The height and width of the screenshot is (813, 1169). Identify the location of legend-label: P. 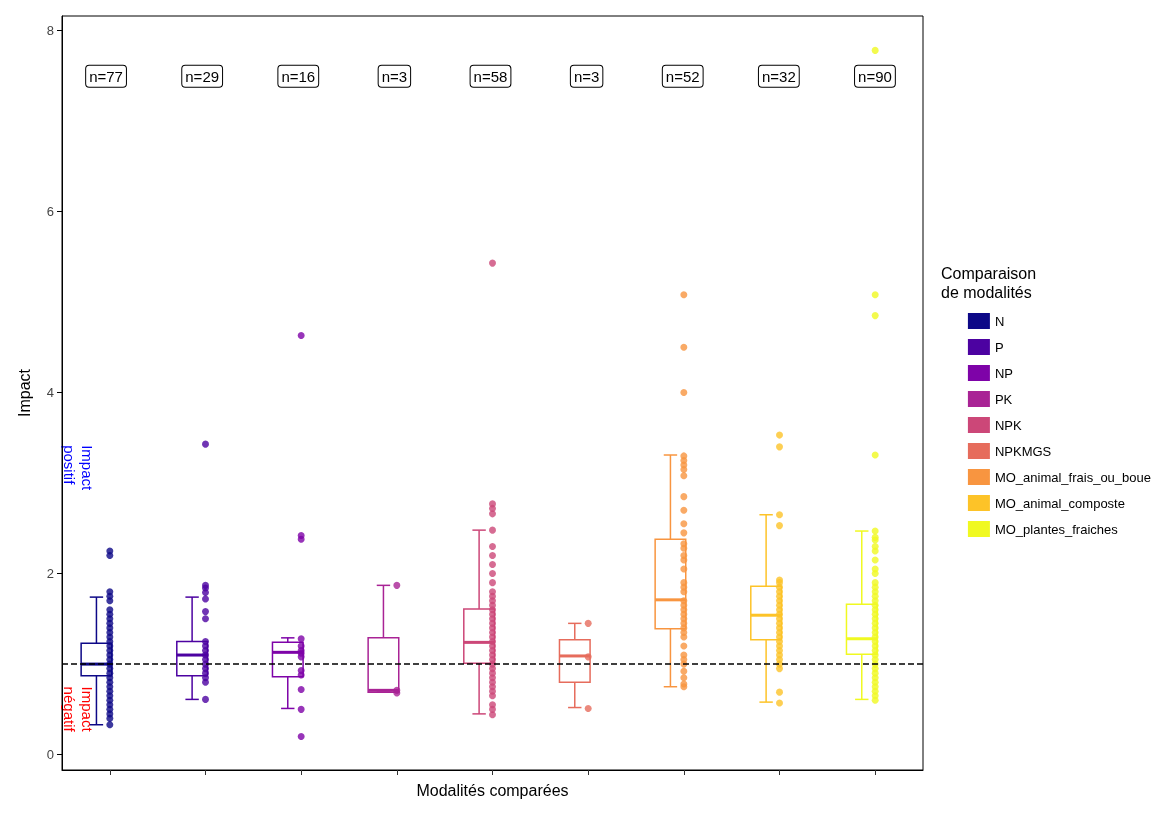
(999, 347).